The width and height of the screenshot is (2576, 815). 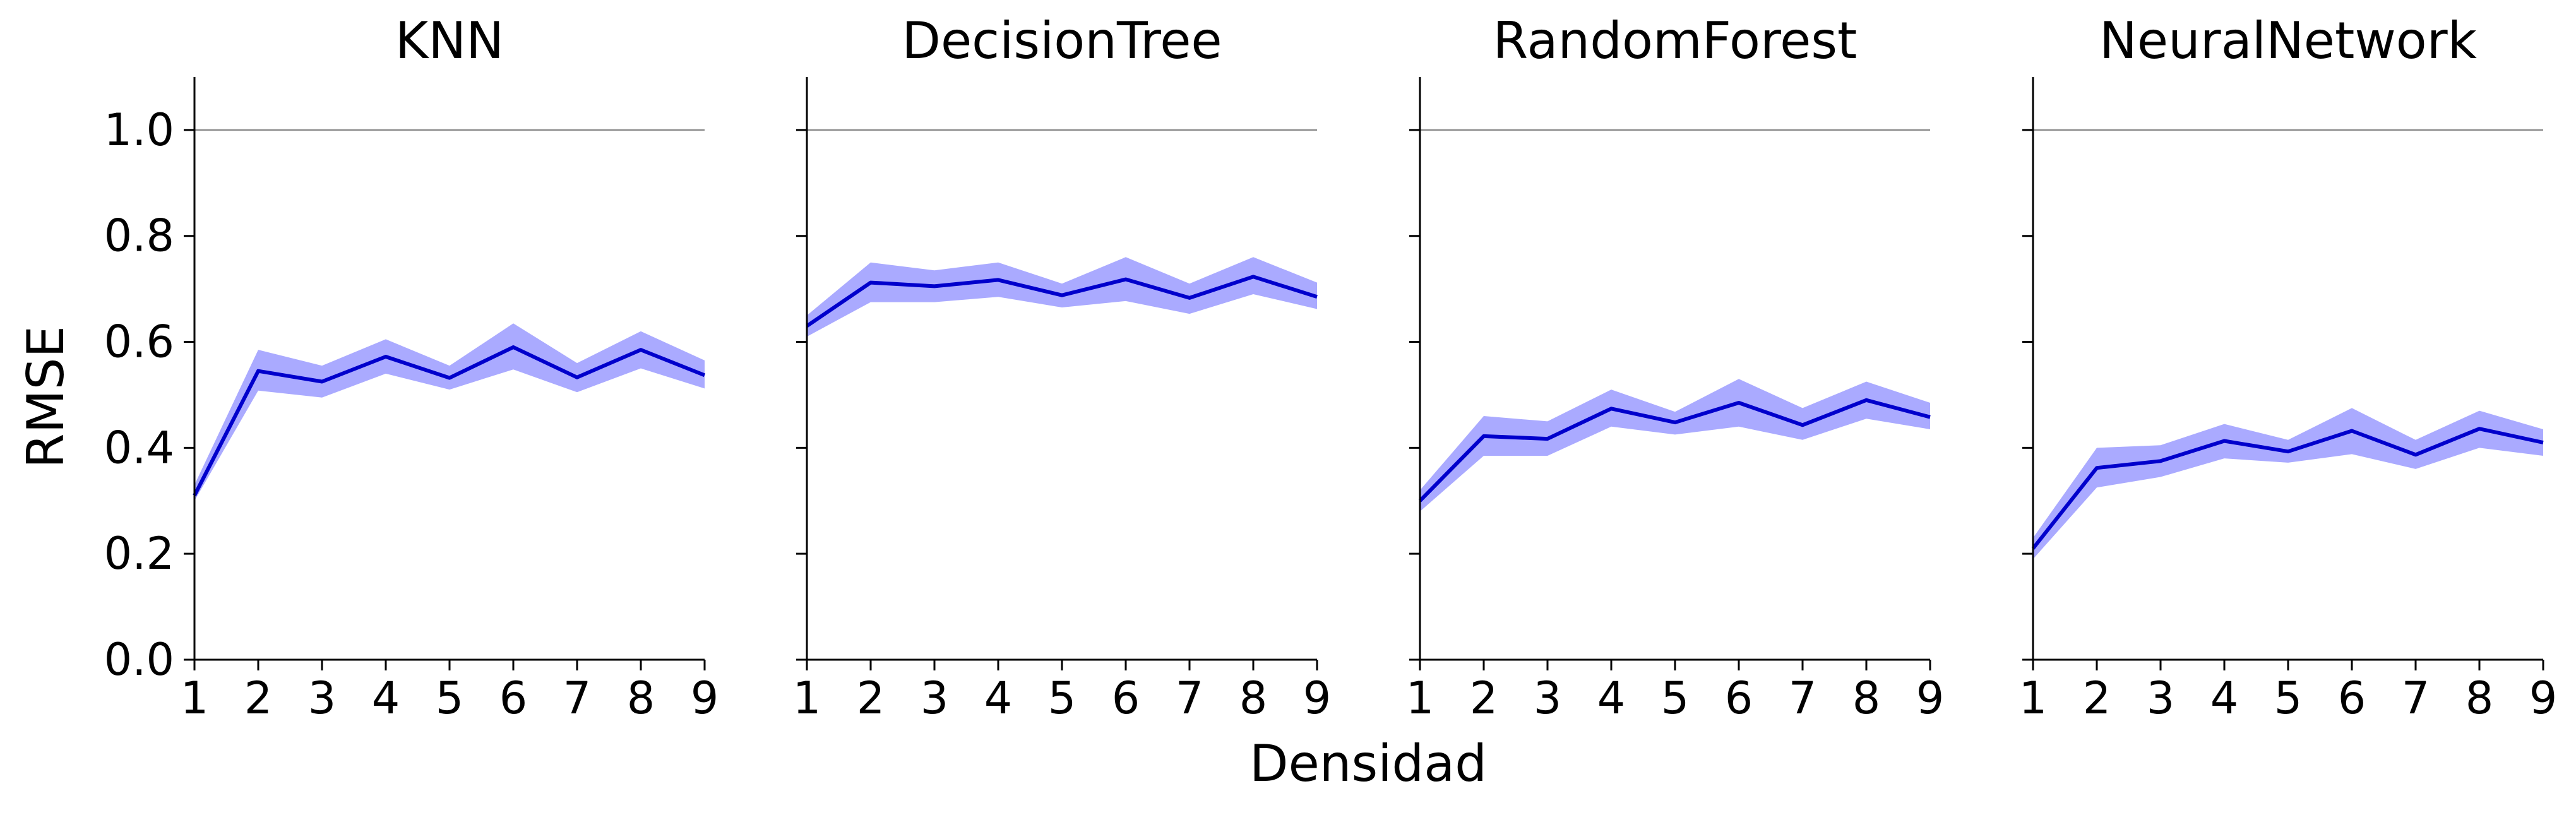 What do you see at coordinates (2543, 698) in the screenshot?
I see `panel-neuralnetwork-x-tick-label: 9` at bounding box center [2543, 698].